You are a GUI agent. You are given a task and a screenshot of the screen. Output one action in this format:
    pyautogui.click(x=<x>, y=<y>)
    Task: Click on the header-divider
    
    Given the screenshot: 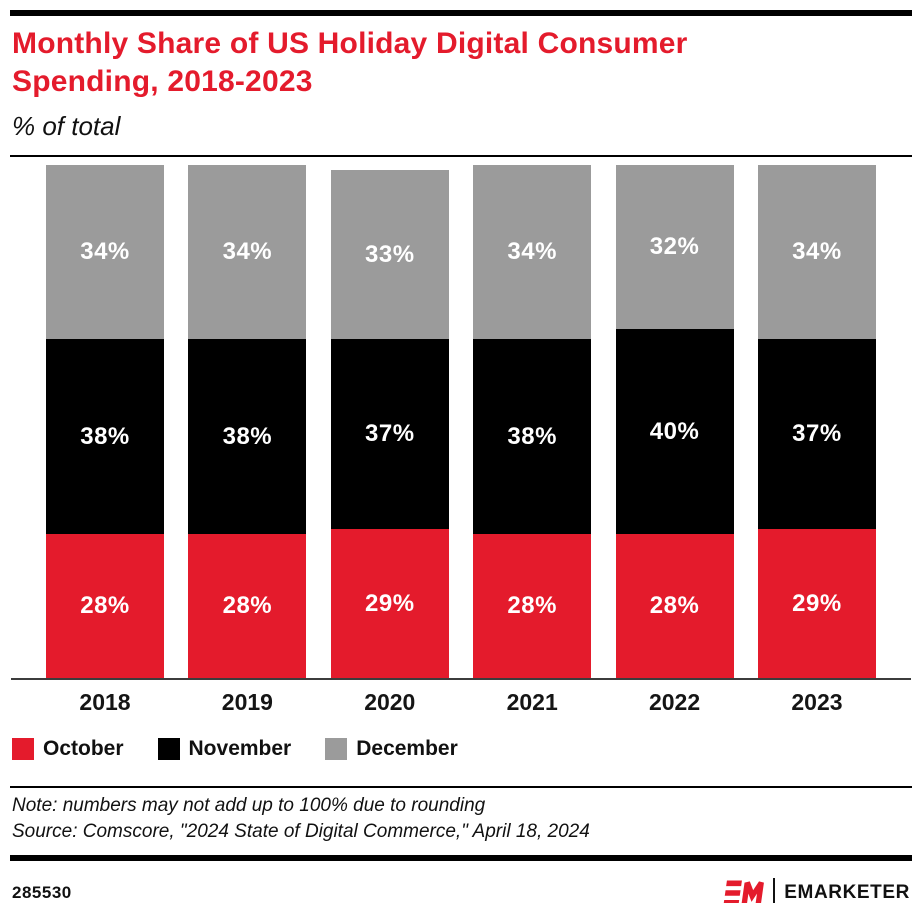 What is the action you would take?
    pyautogui.click(x=461, y=156)
    